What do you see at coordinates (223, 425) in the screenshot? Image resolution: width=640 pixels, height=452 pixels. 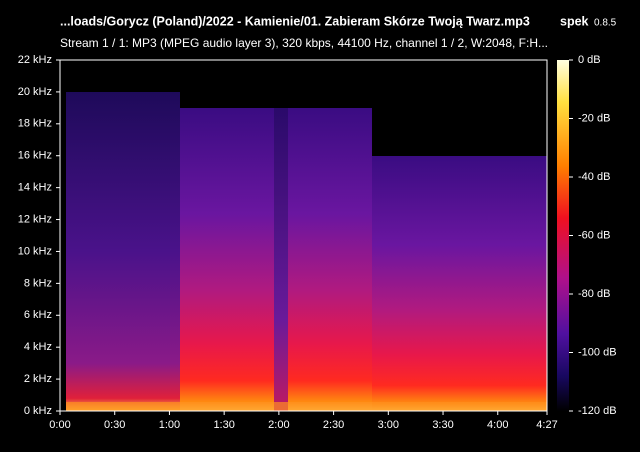 I see `x-tick-label: 1:30` at bounding box center [223, 425].